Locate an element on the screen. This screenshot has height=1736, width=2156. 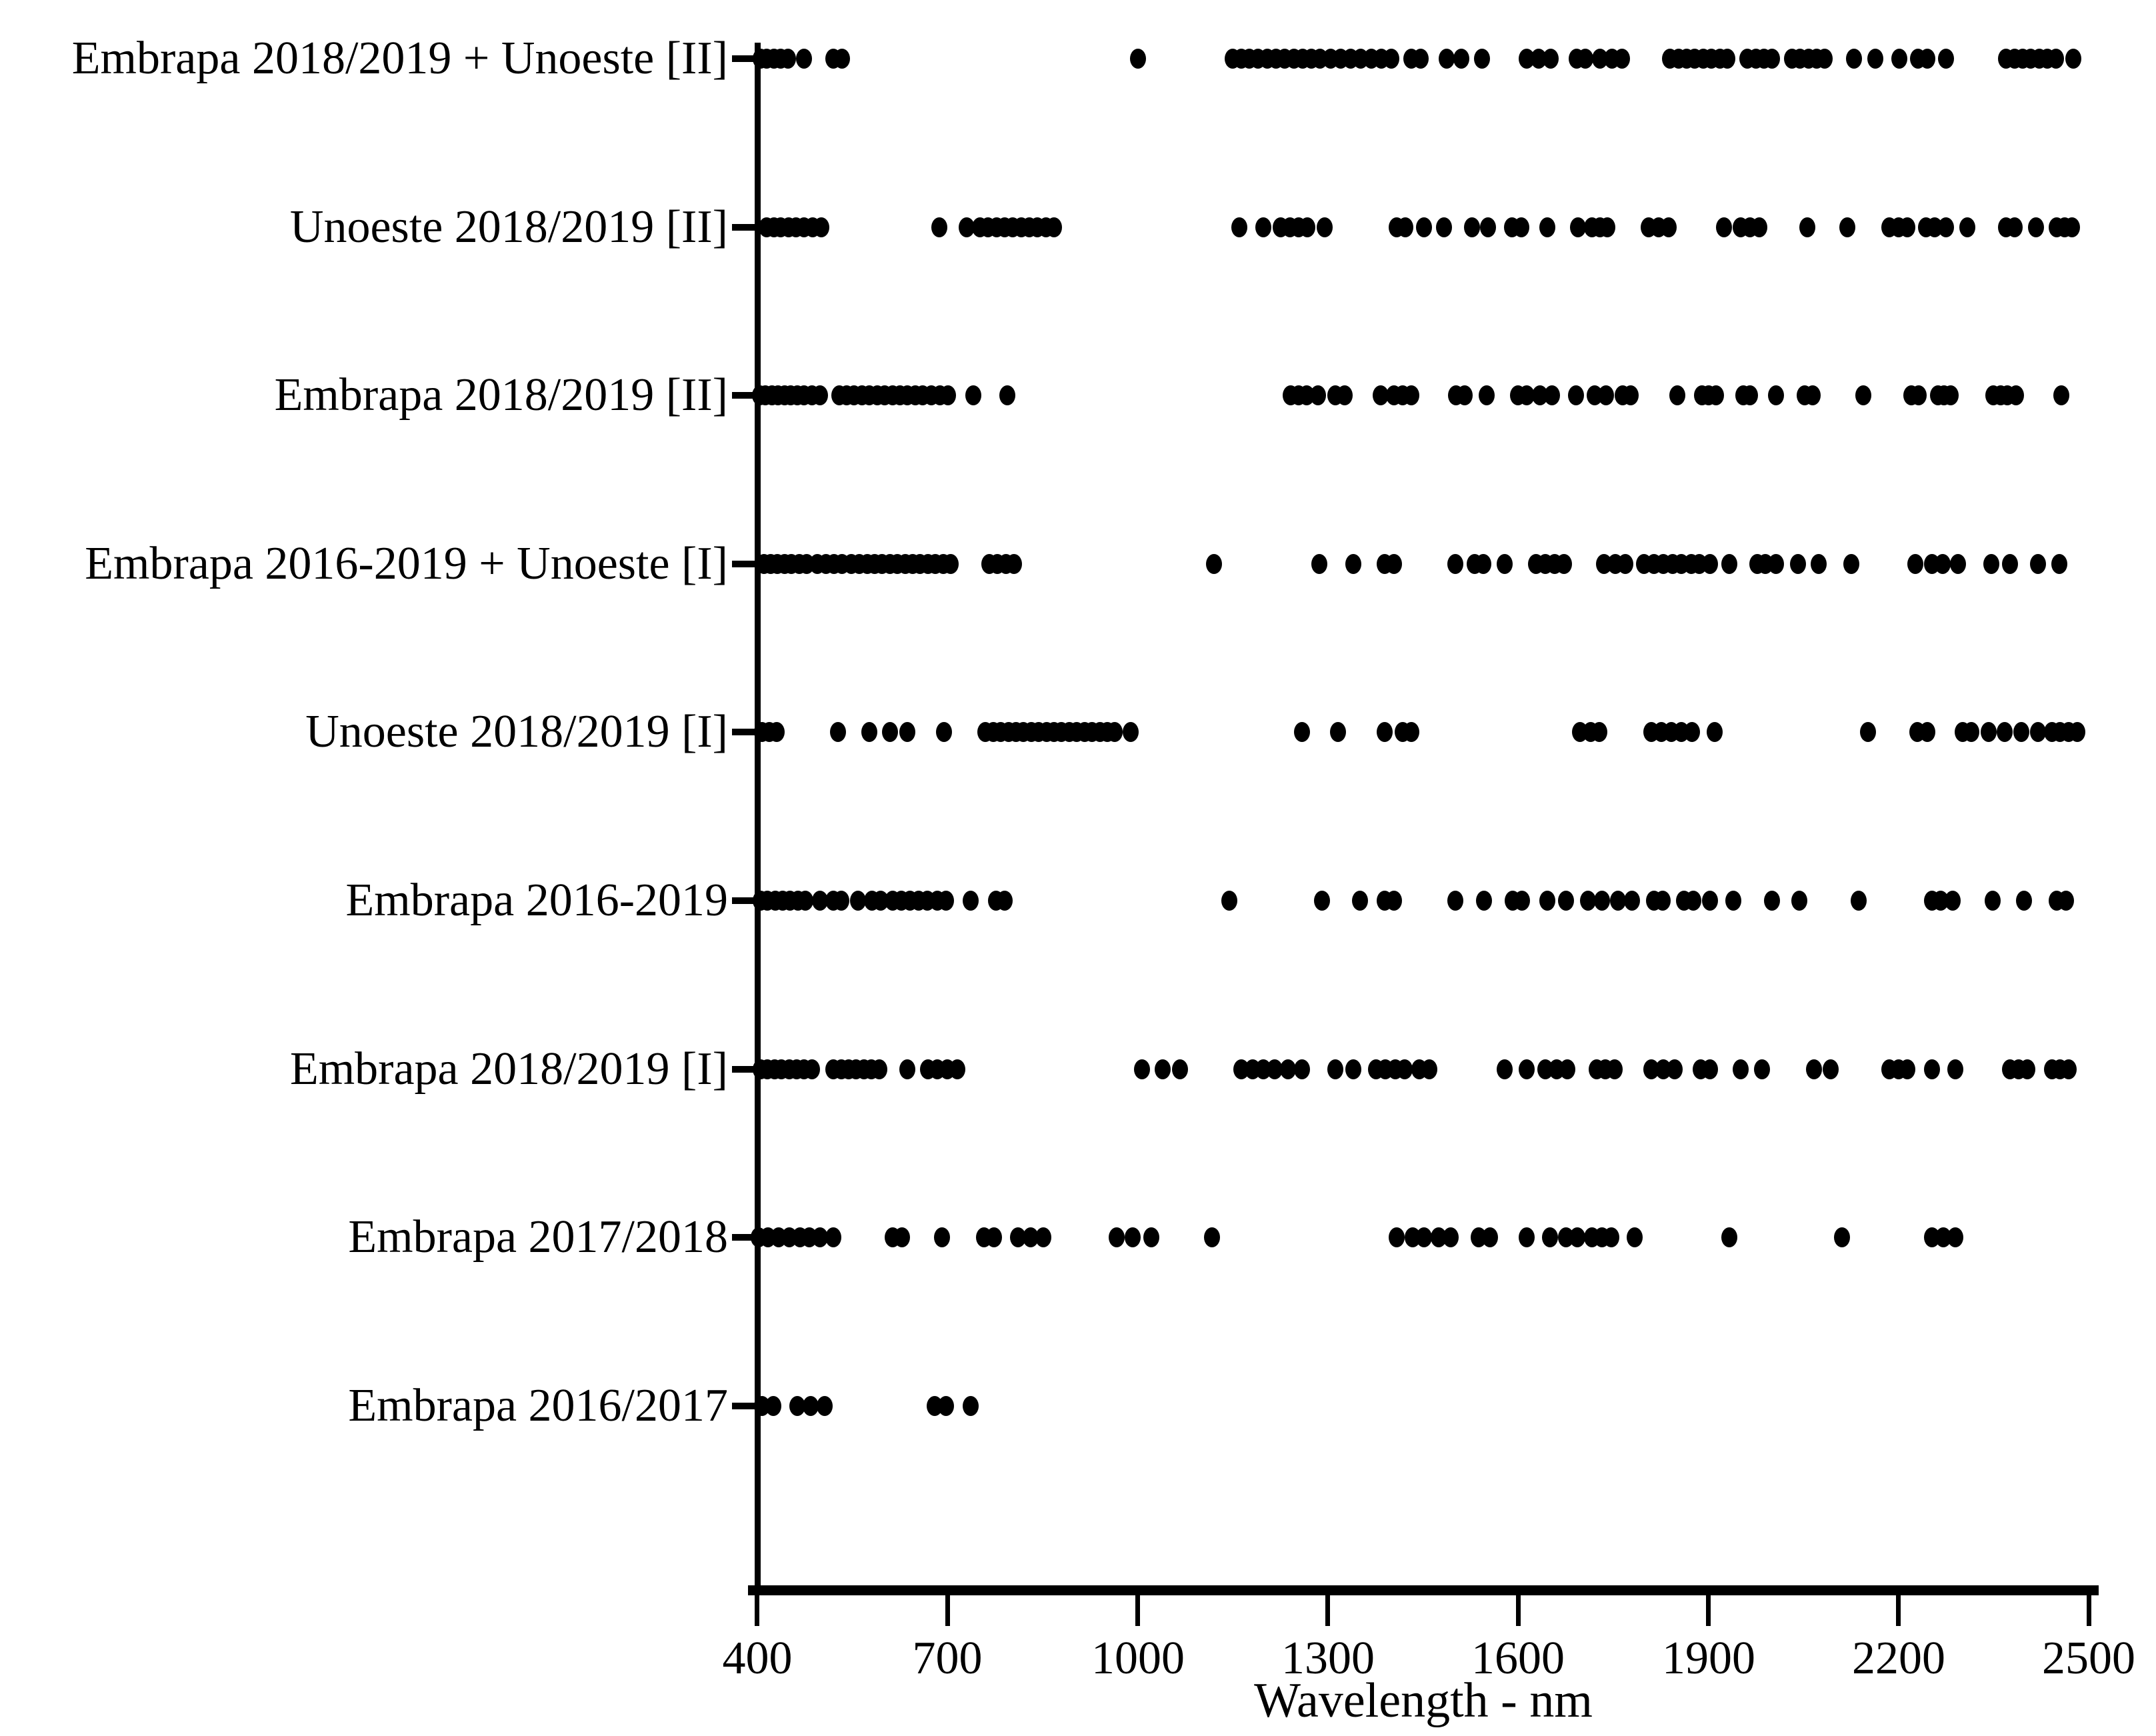
x-tick-label: 1000 is located at coordinates (1138, 1658).